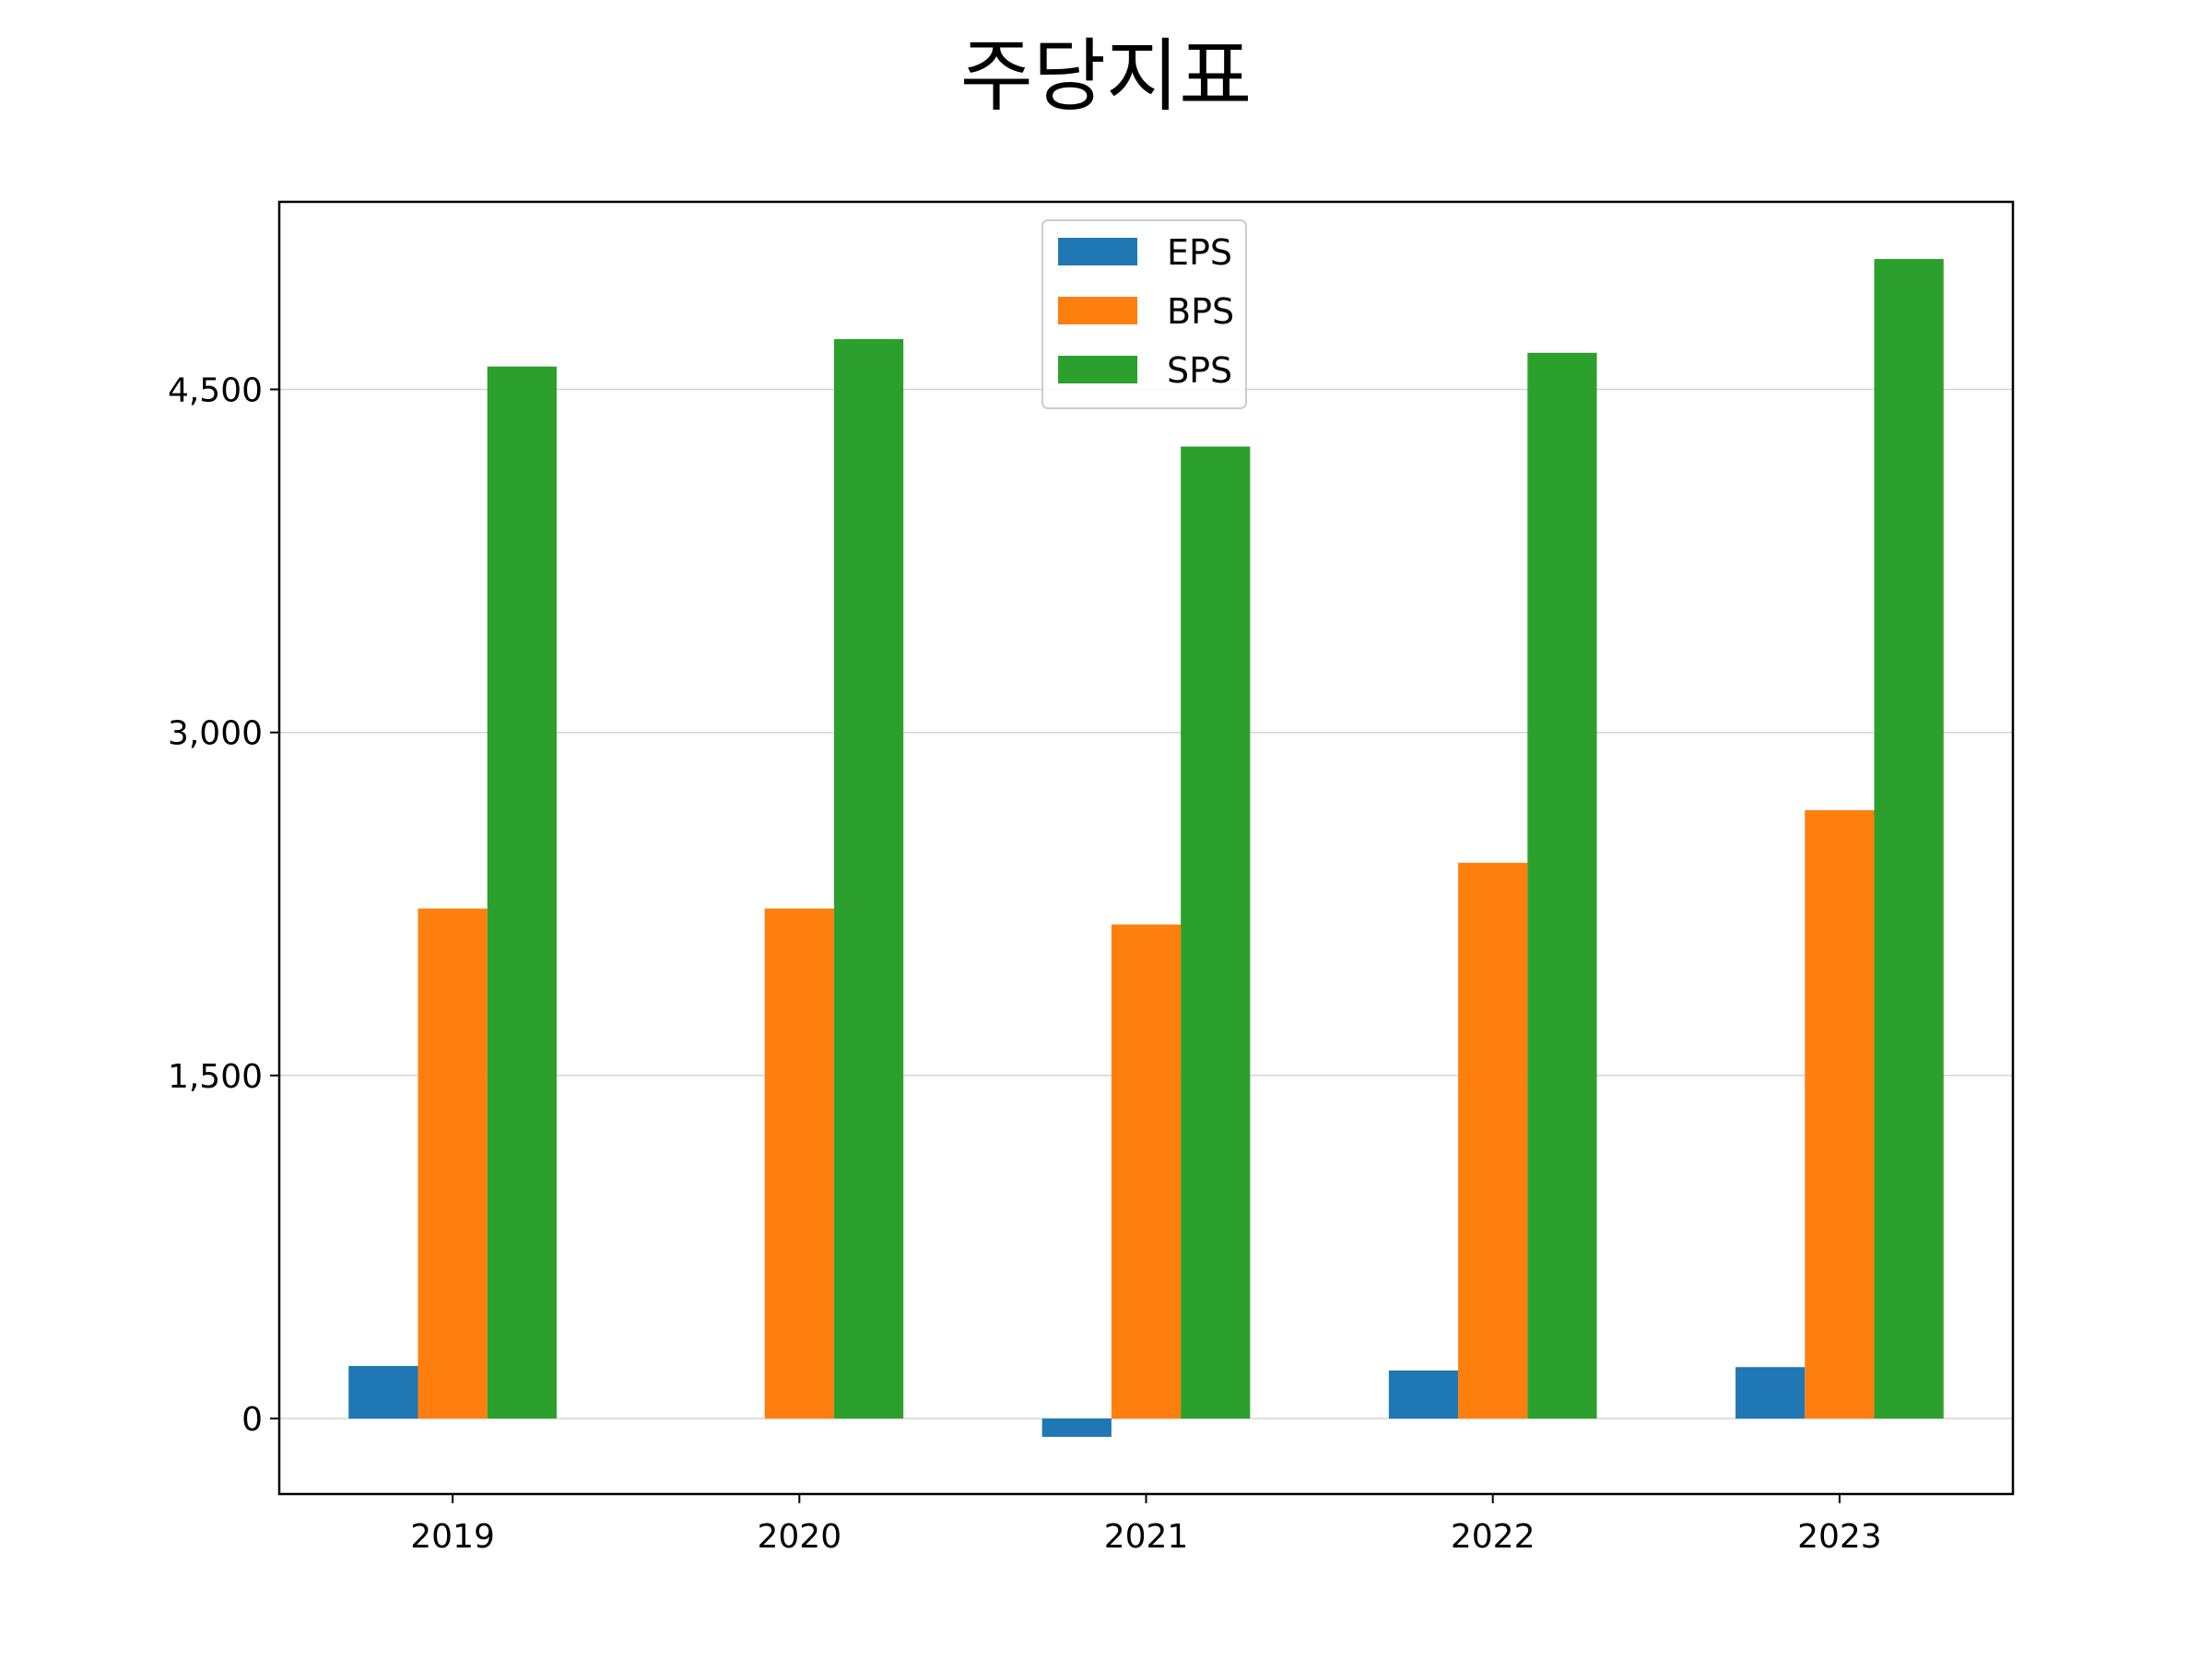  What do you see at coordinates (1106, 76) in the screenshot?
I see `chart-title: 주당지표` at bounding box center [1106, 76].